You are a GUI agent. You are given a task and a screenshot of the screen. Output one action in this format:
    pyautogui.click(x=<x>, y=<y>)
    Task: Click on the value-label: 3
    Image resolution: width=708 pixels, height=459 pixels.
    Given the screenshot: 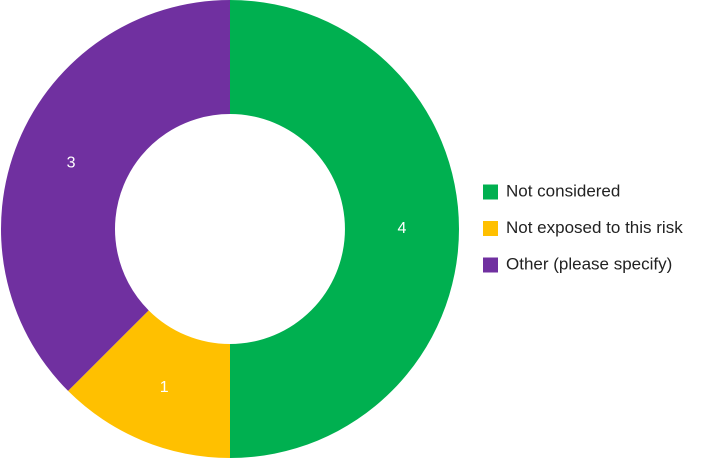 What is the action you would take?
    pyautogui.click(x=71, y=162)
    